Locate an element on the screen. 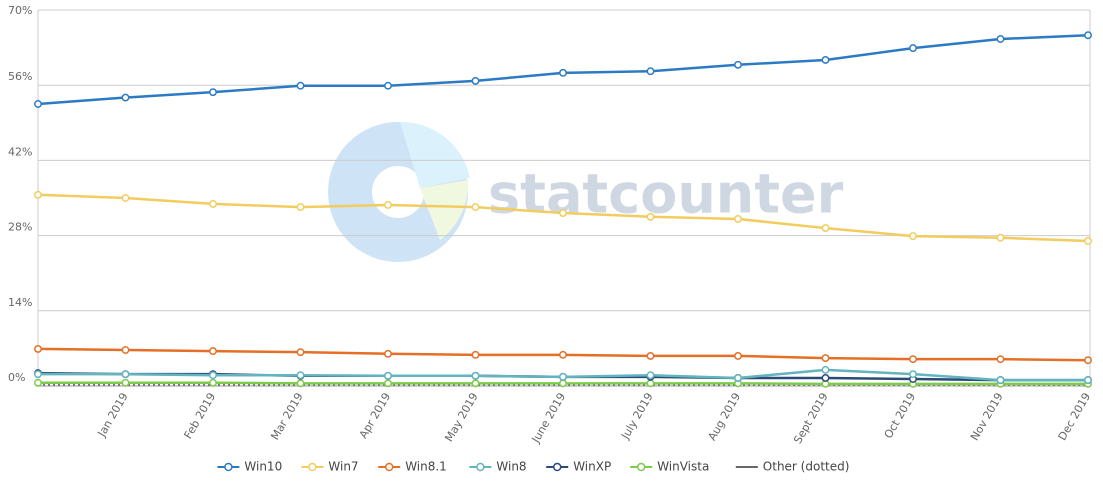 Image resolution: width=1103 pixels, height=491 pixels. legend-label: Other (dotted) is located at coordinates (806, 467).